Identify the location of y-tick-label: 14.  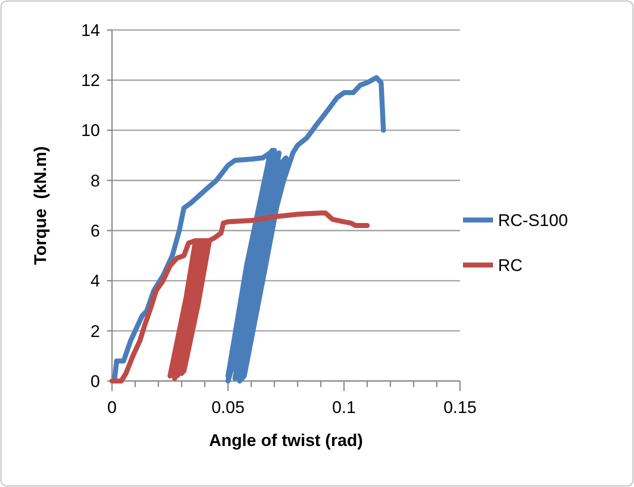
(90, 30).